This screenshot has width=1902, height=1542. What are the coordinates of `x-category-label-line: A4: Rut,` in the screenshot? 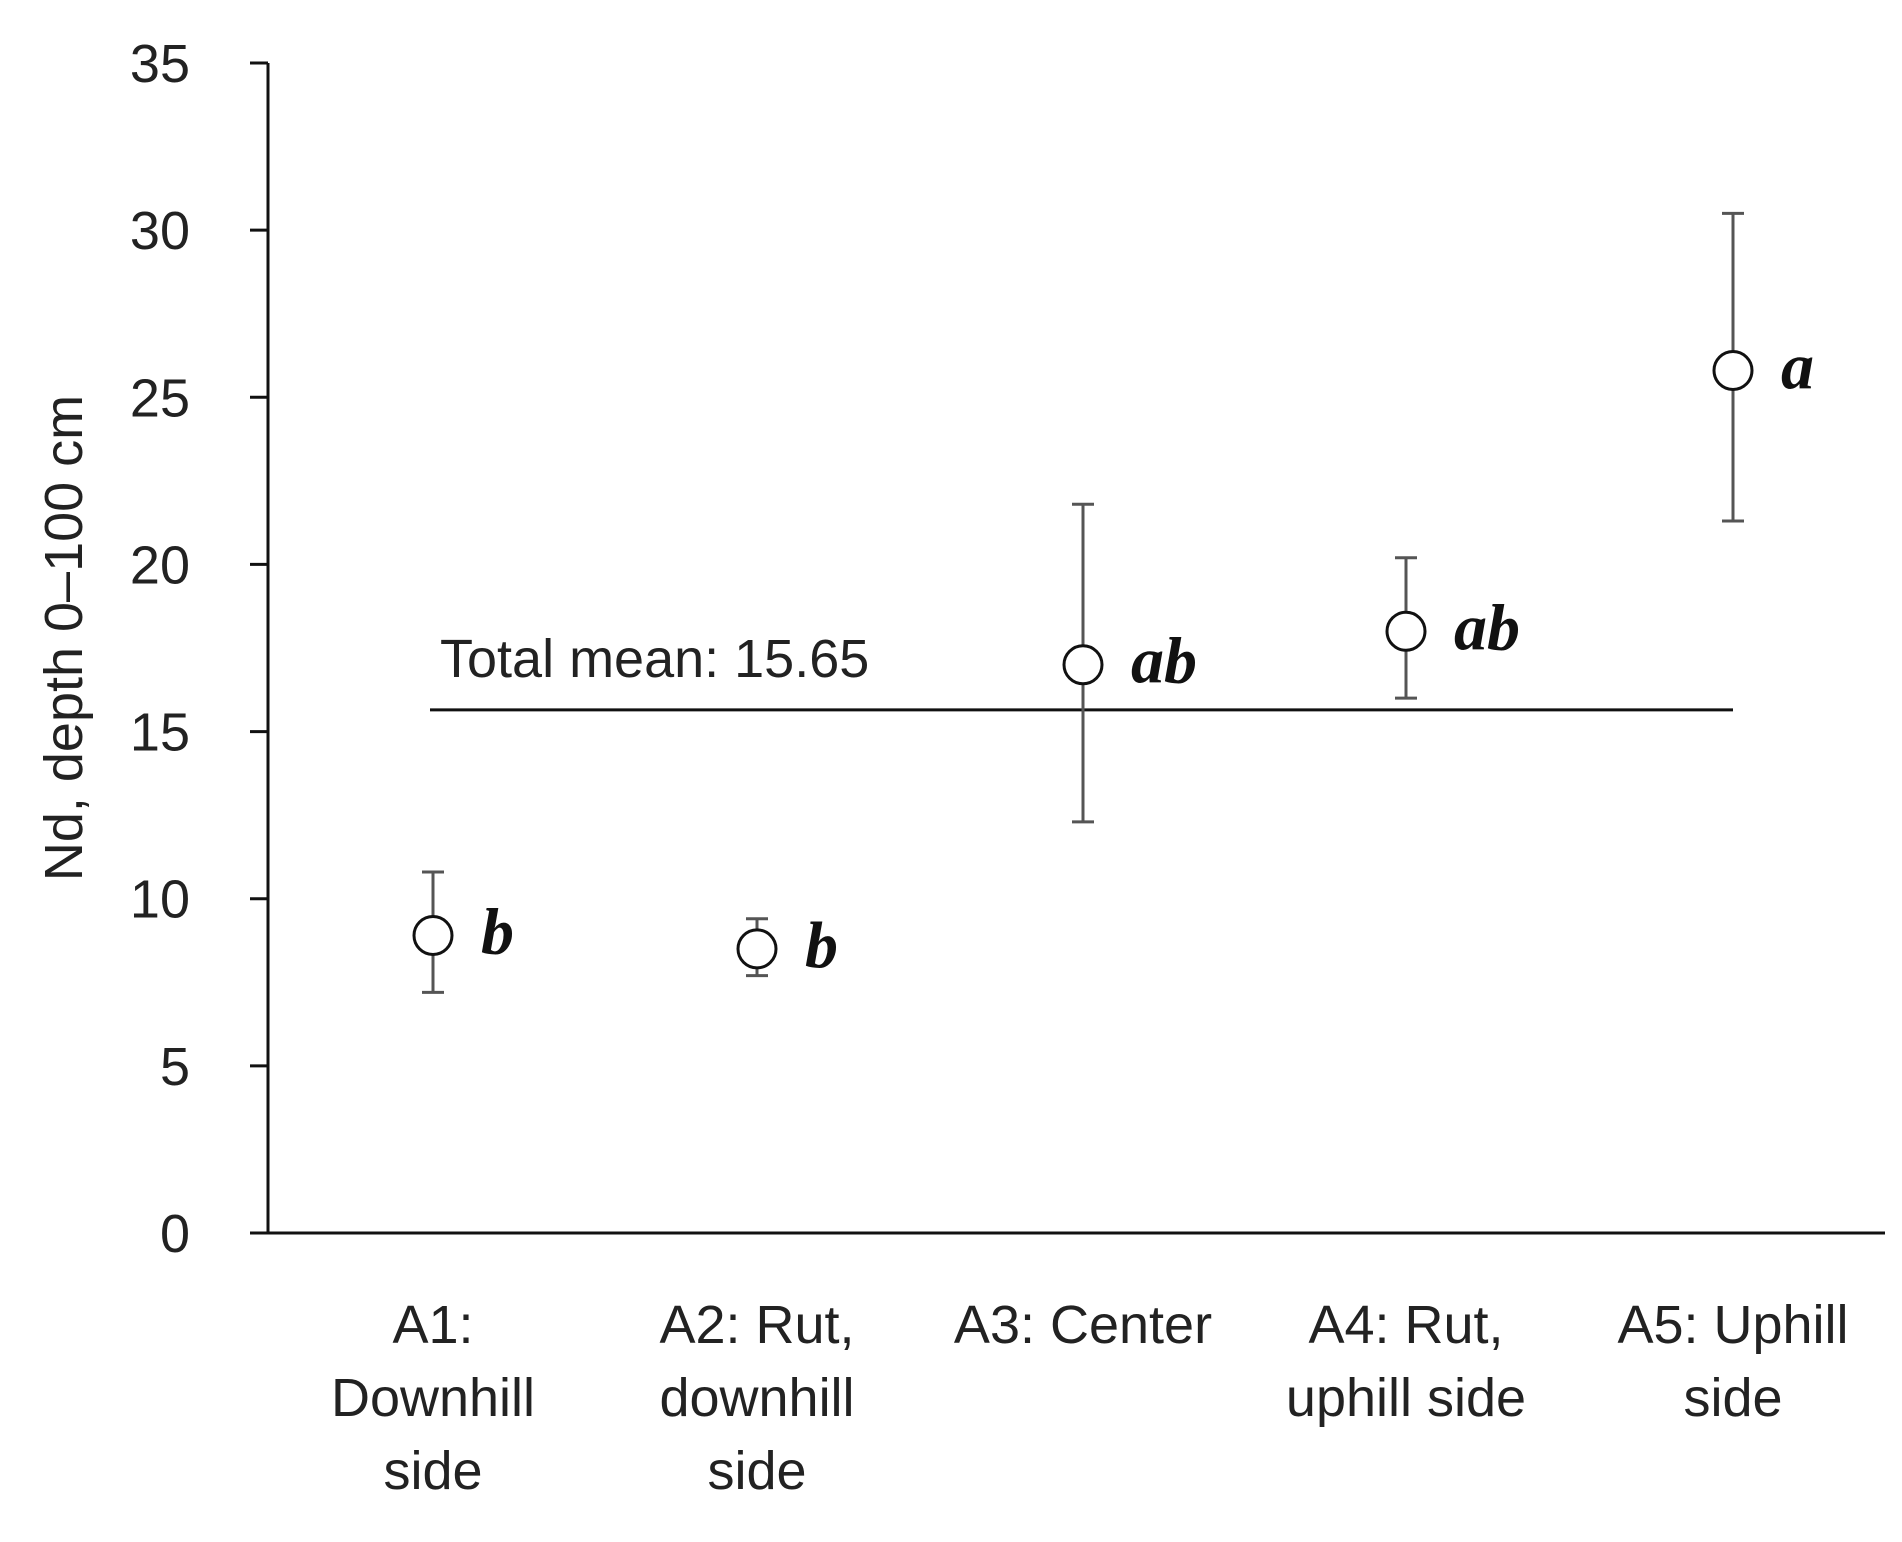 It's located at (1405, 1325).